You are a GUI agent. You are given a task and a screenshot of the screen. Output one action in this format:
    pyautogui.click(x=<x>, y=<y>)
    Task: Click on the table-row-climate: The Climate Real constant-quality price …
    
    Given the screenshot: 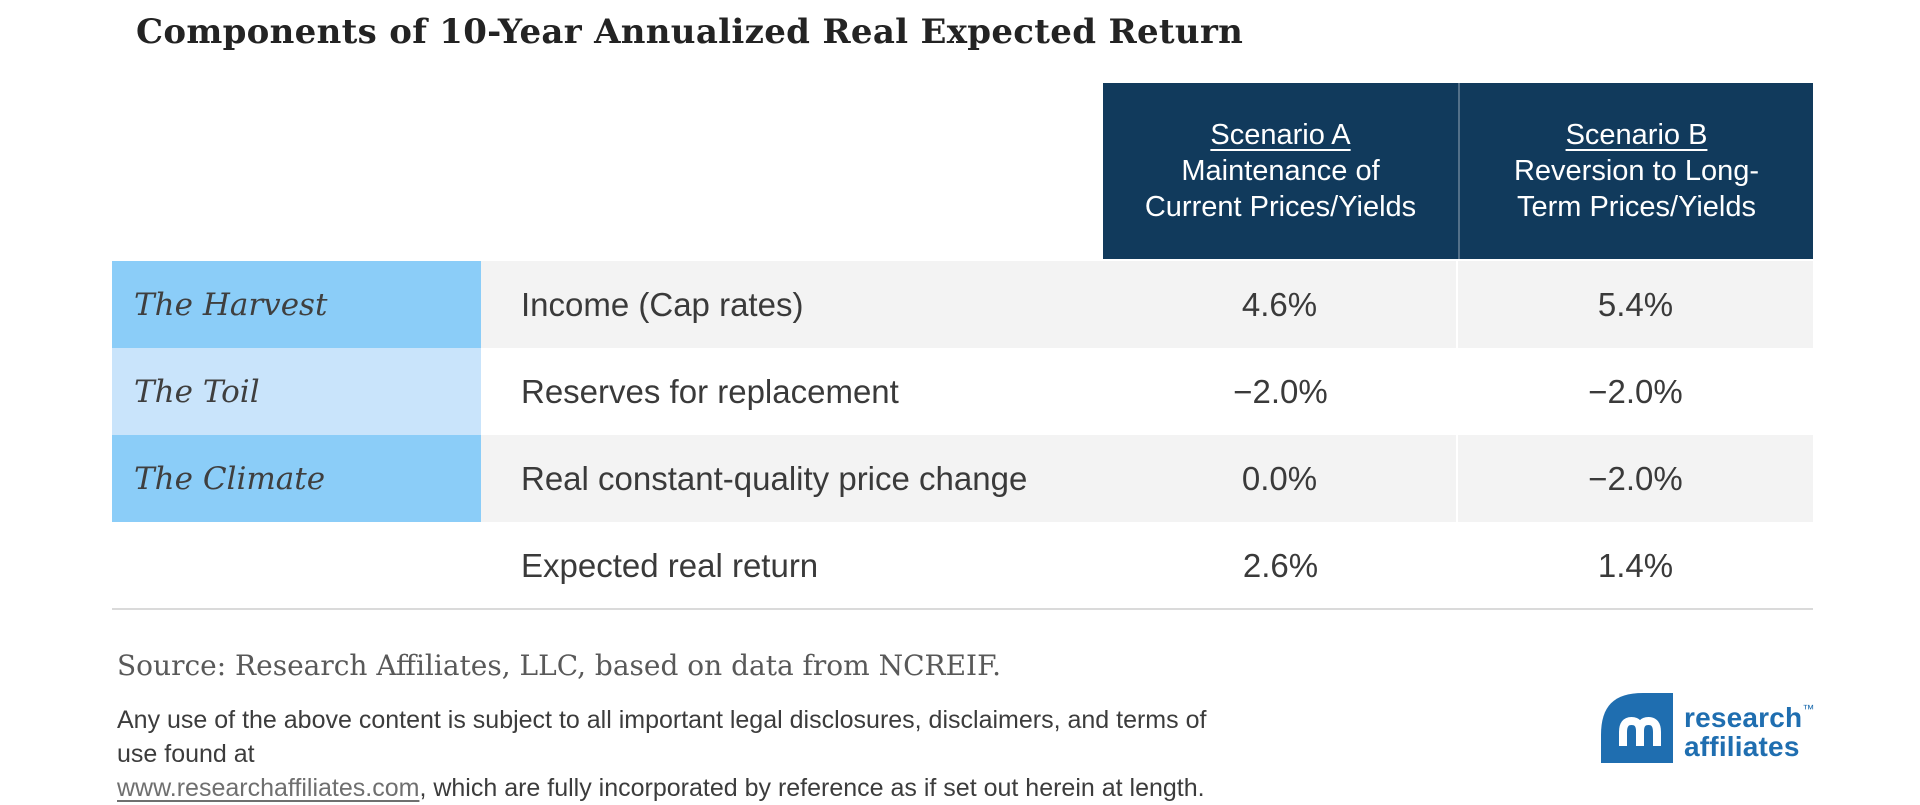 What is the action you would take?
    pyautogui.click(x=962, y=478)
    